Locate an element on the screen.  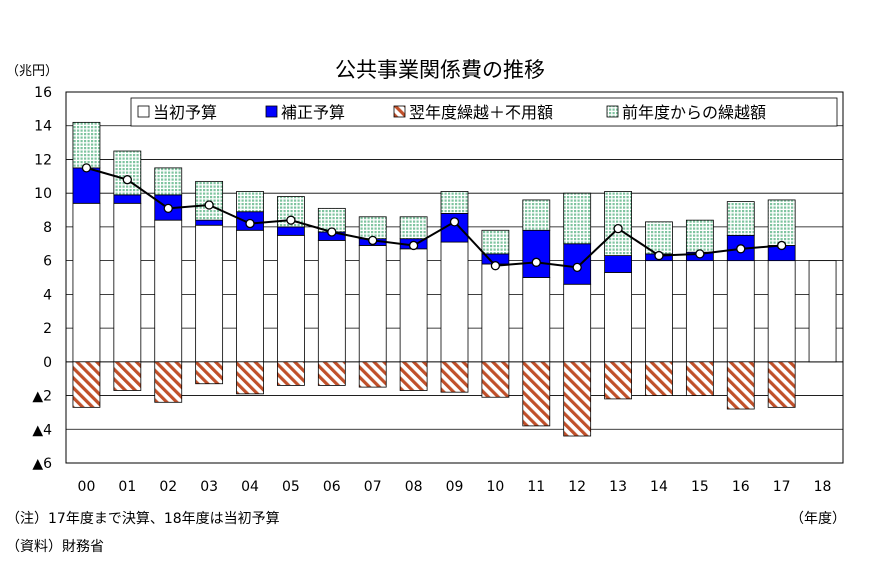
legend-label: 前年度からの繰越額 is located at coordinates (694, 112).